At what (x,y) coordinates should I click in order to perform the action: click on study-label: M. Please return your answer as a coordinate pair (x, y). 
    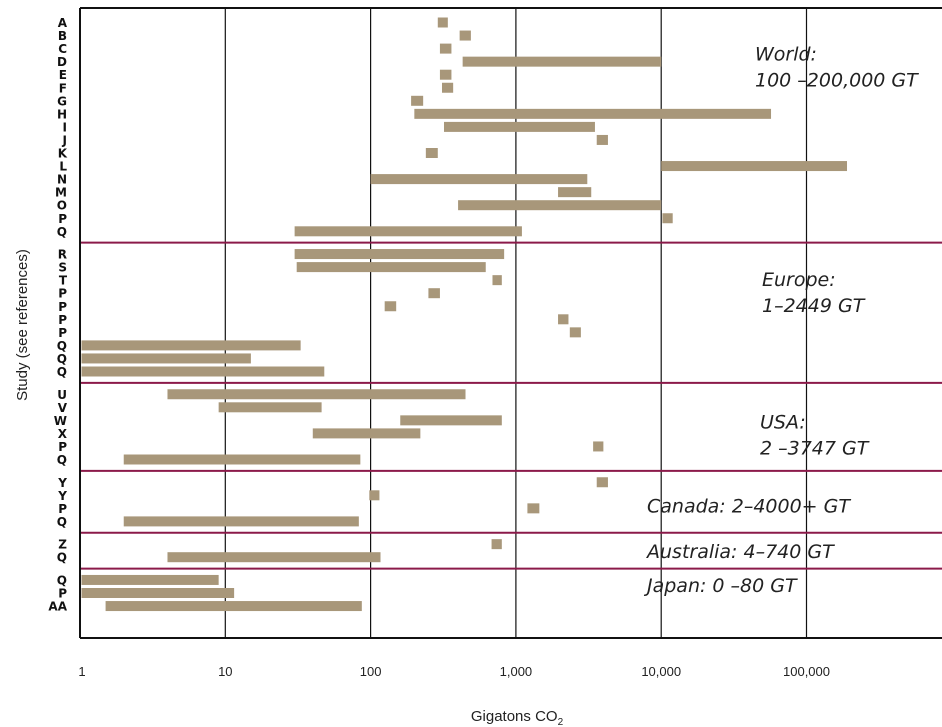
    Looking at the image, I should click on (61, 193).